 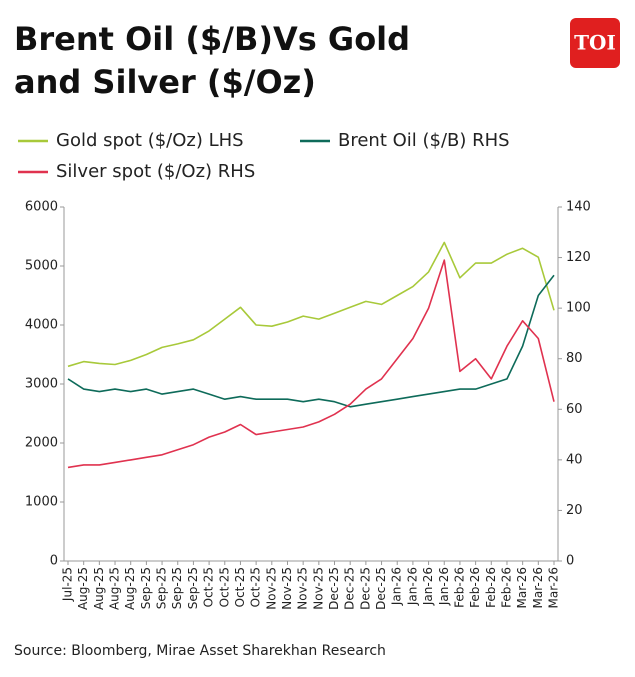 I want to click on y2-tick-label: 140, so click(x=578, y=207).